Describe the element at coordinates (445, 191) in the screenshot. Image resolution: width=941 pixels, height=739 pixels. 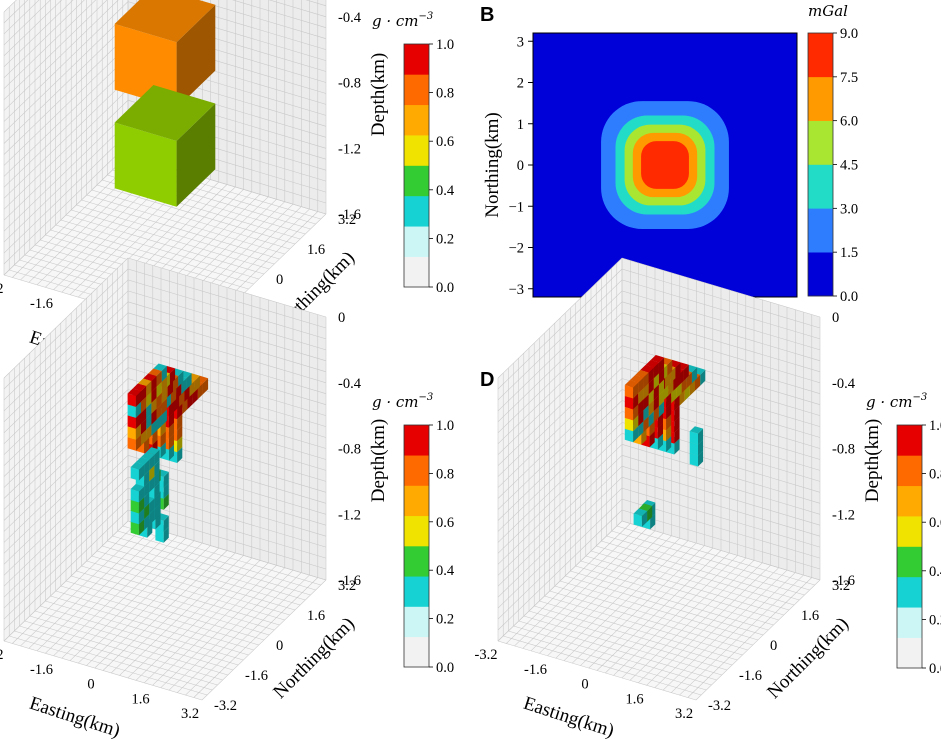
I see `a-colorbar-label: 0.4` at that location.